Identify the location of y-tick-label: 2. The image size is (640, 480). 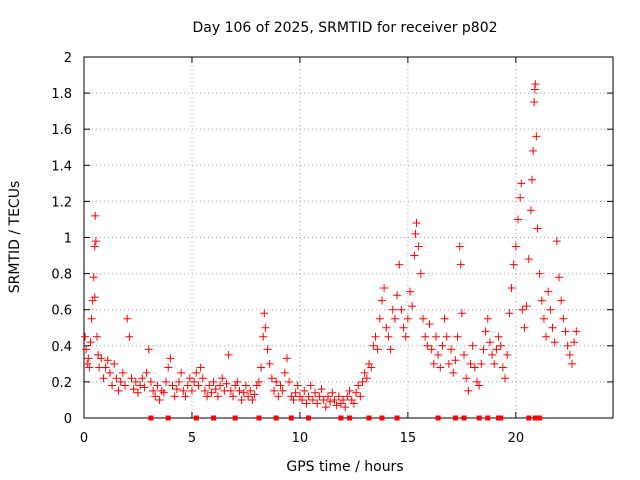
(68, 58).